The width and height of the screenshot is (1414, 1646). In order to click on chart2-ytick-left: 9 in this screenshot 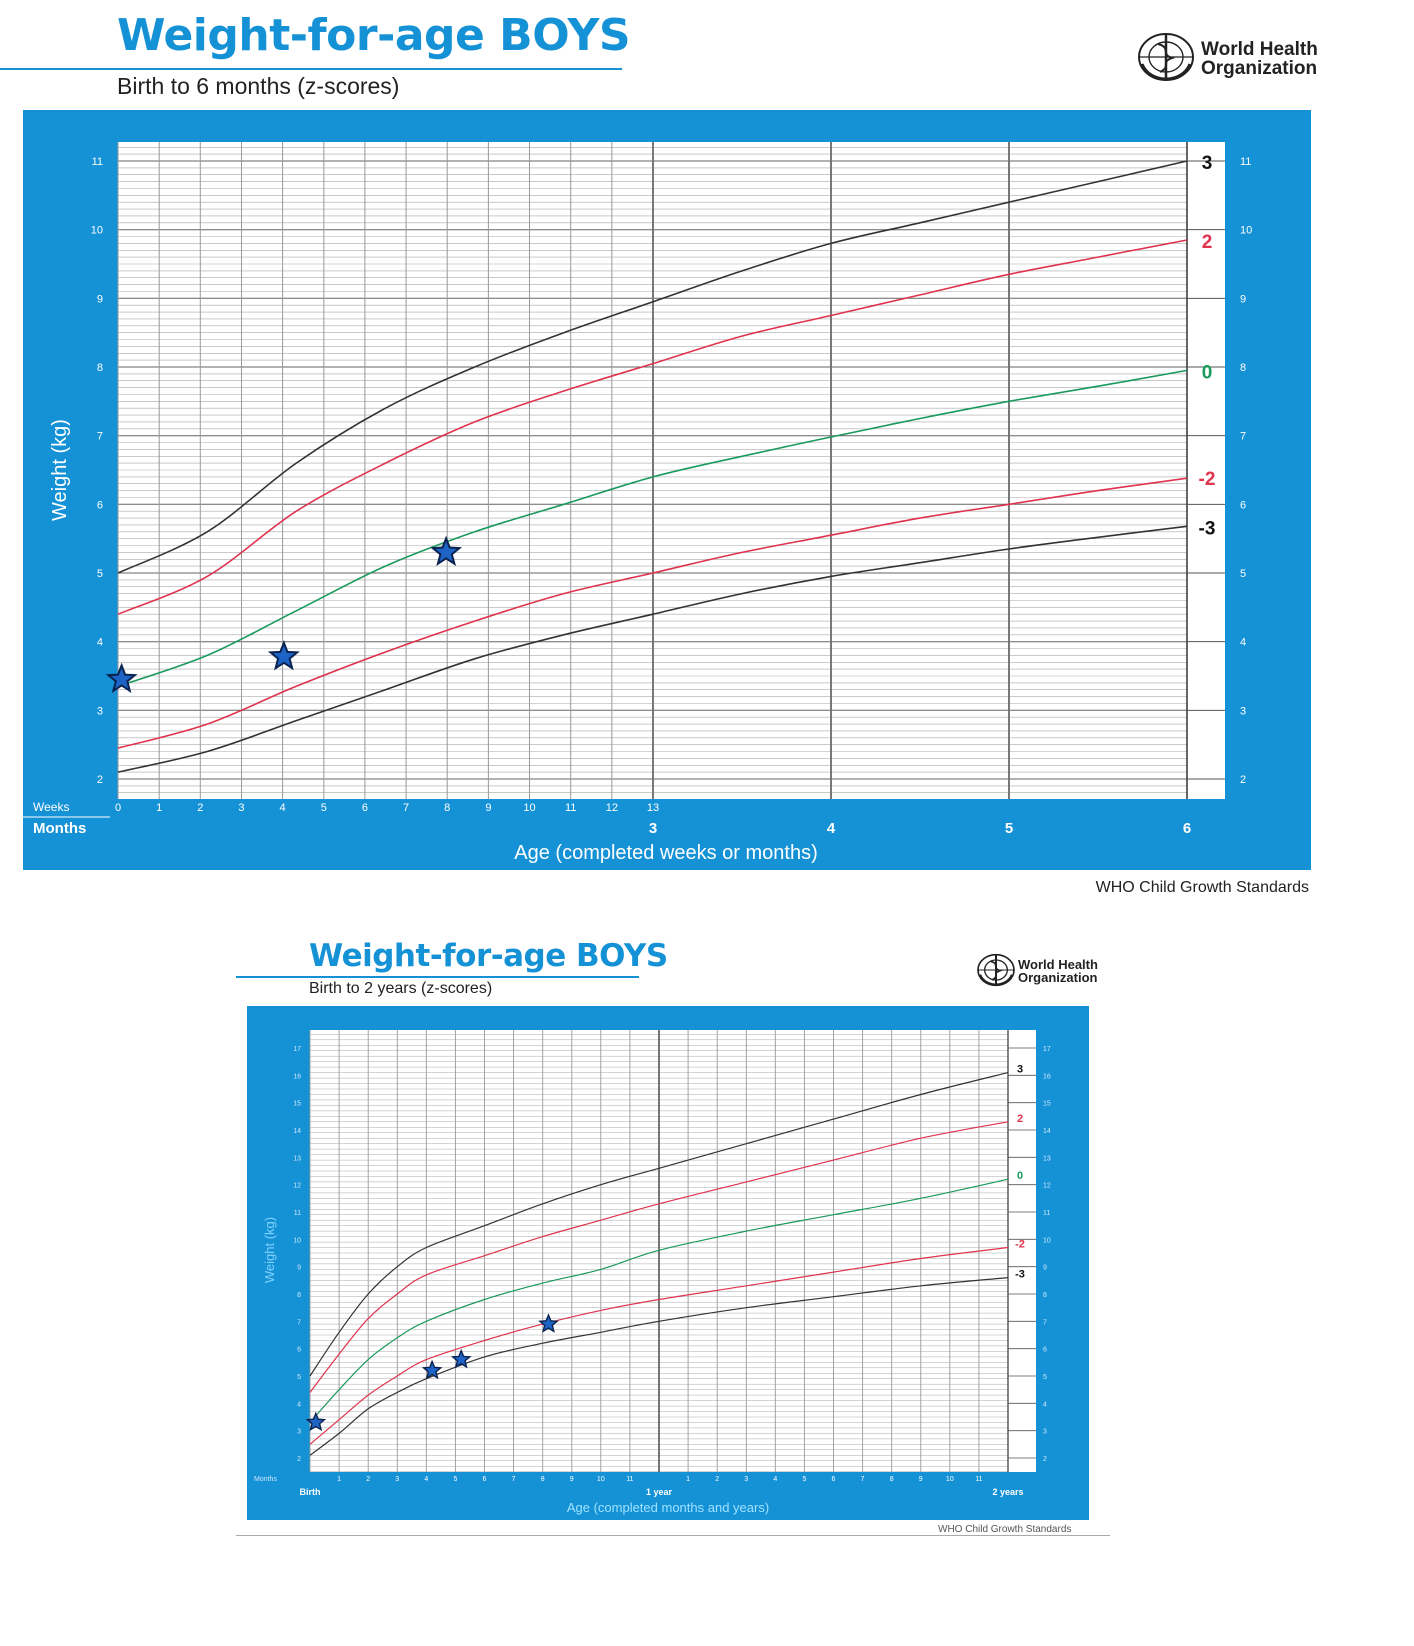, I will do `click(299, 1268)`.